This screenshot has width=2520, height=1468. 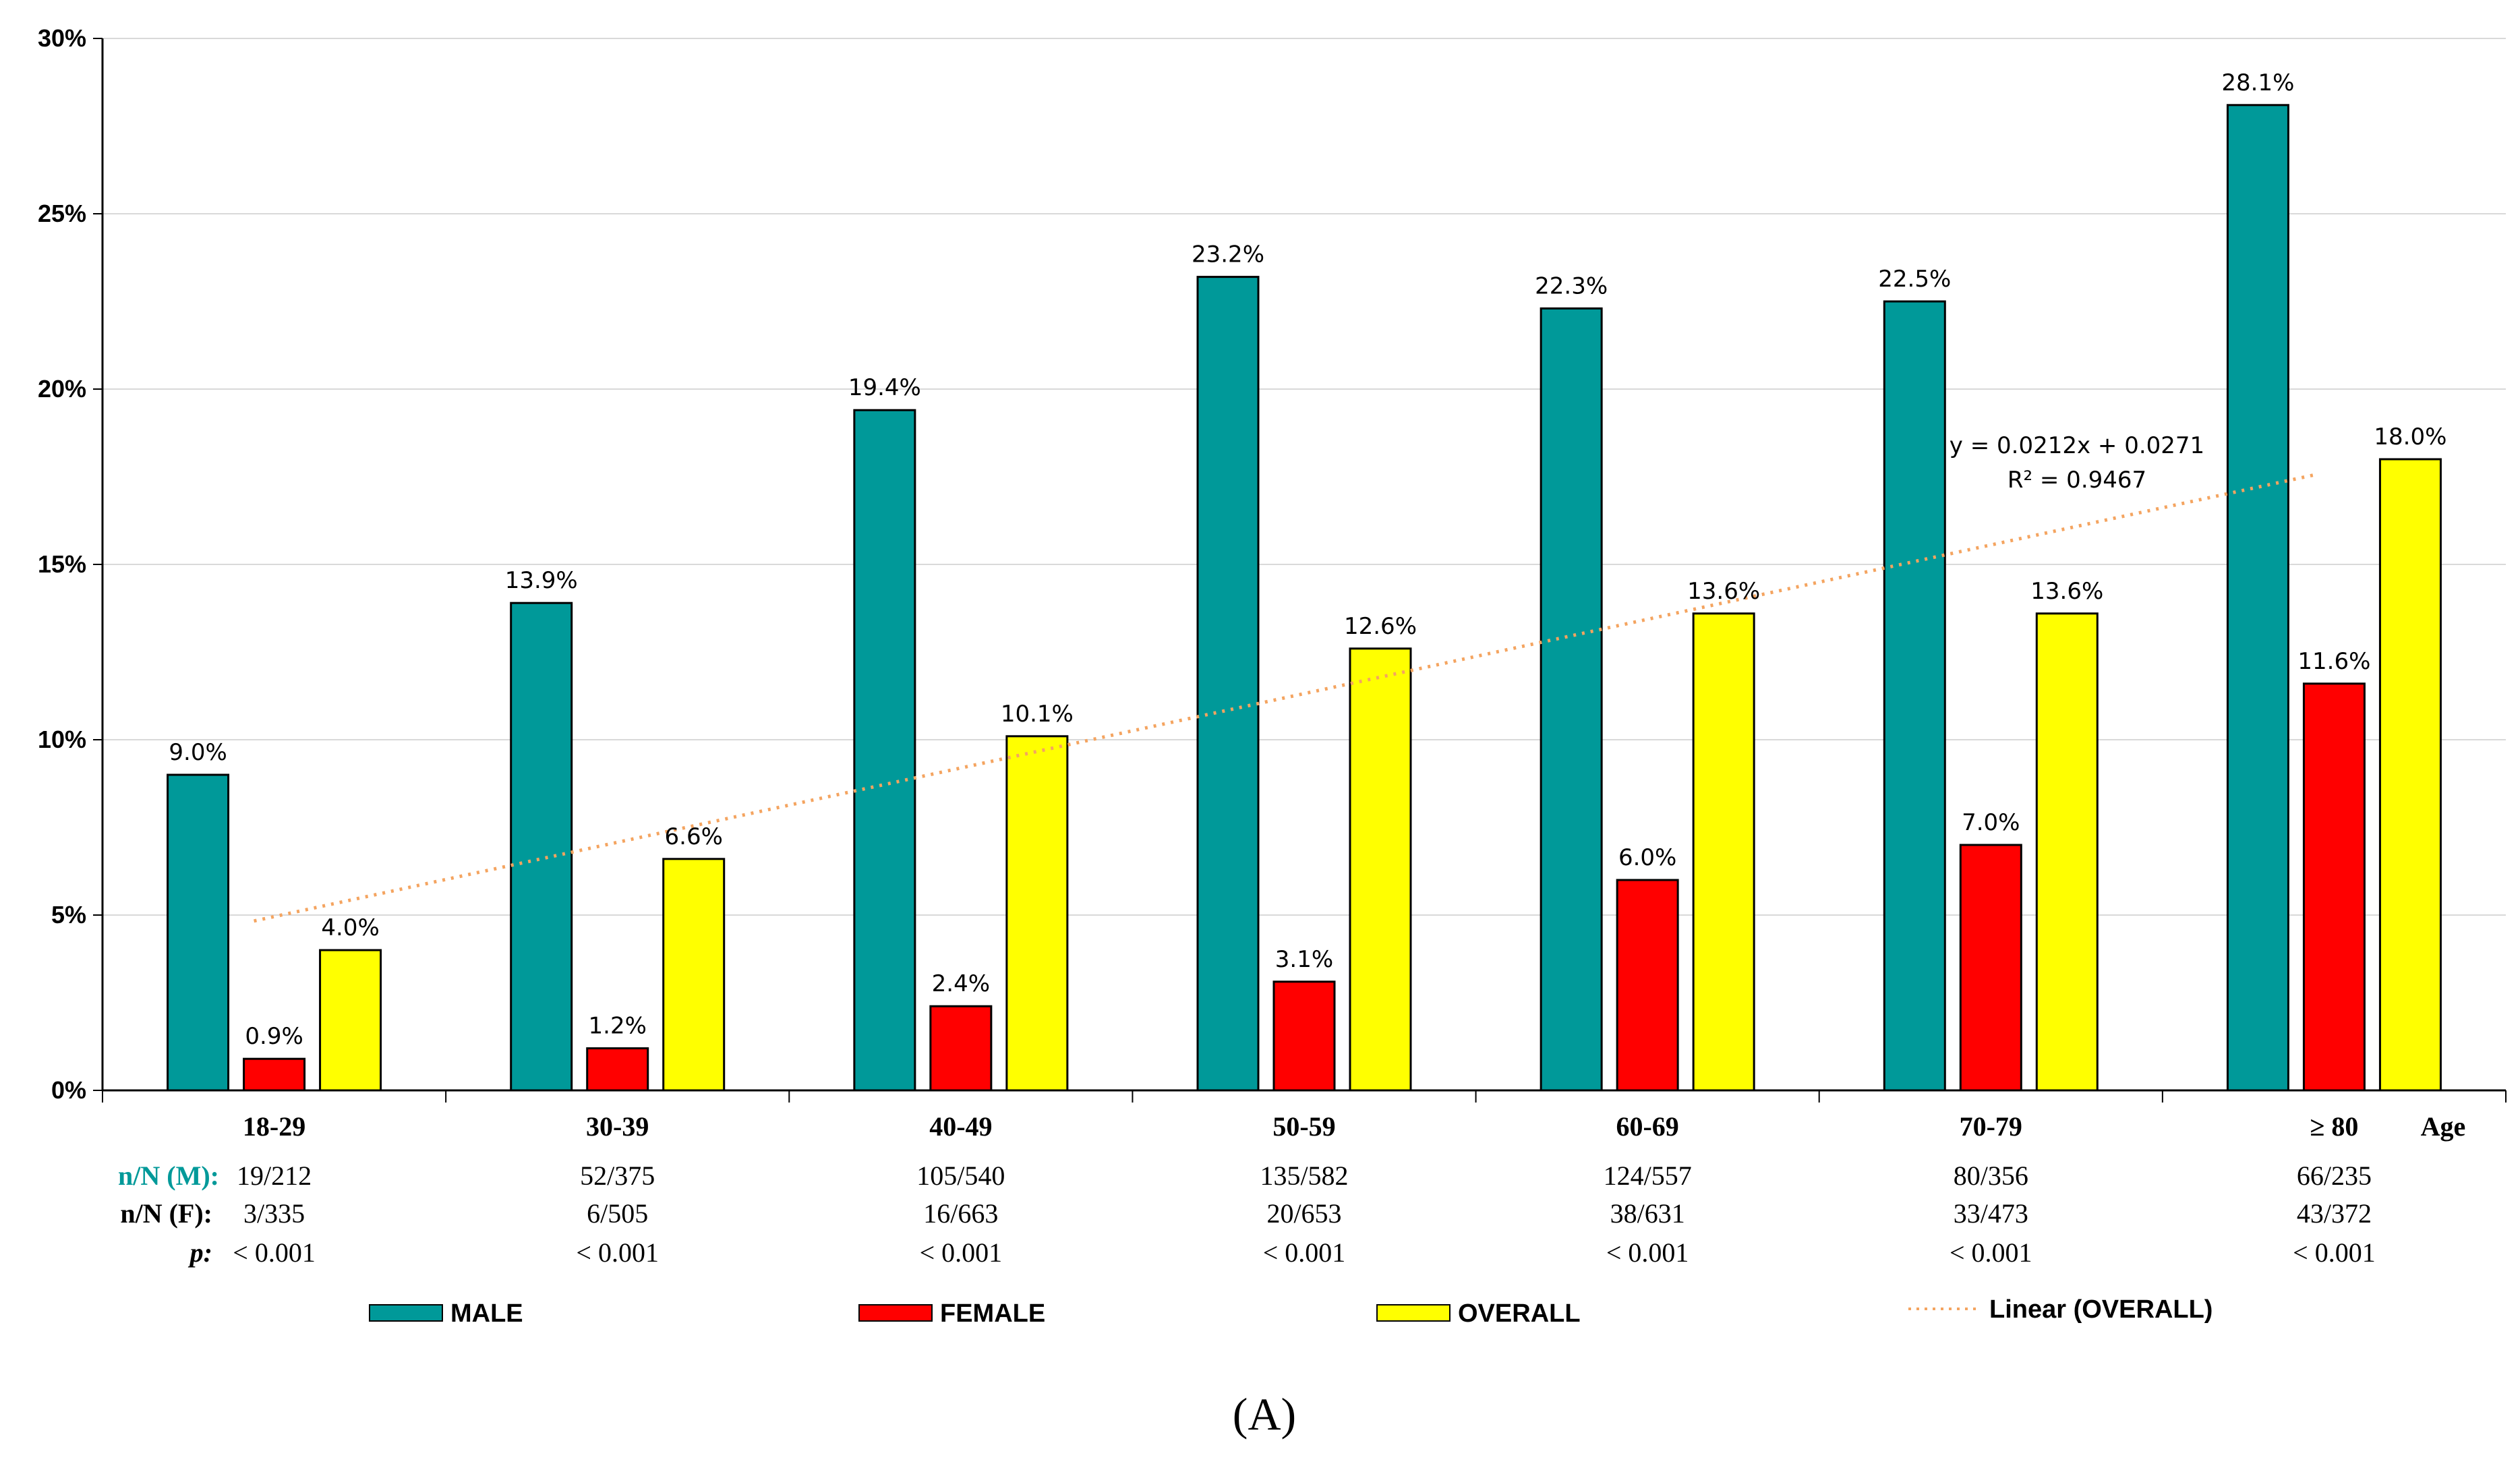 What do you see at coordinates (1037, 714) in the screenshot?
I see `data-label-overall: 10.1%` at bounding box center [1037, 714].